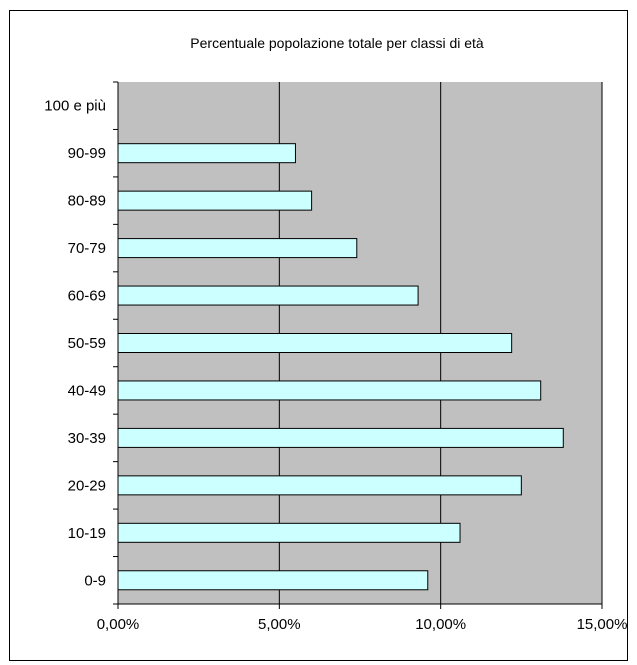  Describe the element at coordinates (87, 438) in the screenshot. I see `y-tick-label: 30-39` at that location.